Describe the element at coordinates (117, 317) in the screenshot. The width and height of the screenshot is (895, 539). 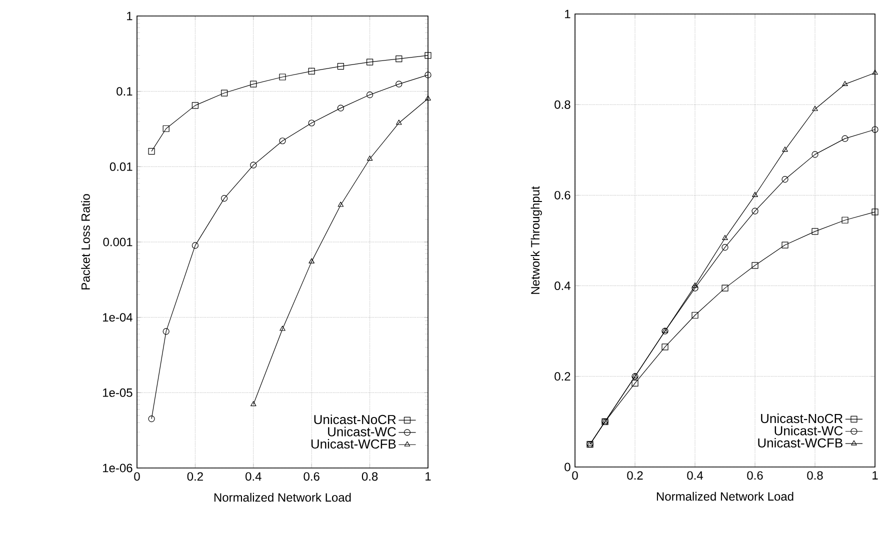
I see `y-tick-label: 1e-04` at that location.